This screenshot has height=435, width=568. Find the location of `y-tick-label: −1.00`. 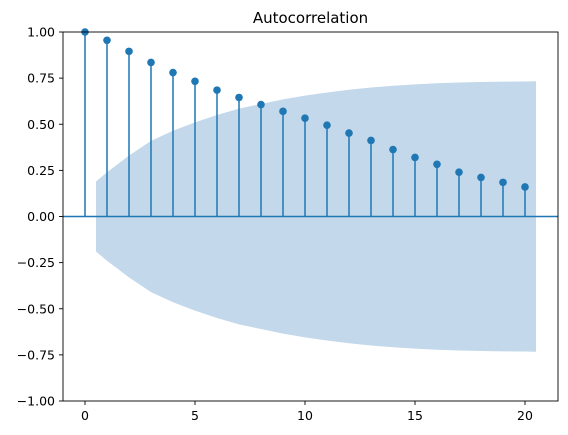

y-tick-label: −1.00 is located at coordinates (36, 401).